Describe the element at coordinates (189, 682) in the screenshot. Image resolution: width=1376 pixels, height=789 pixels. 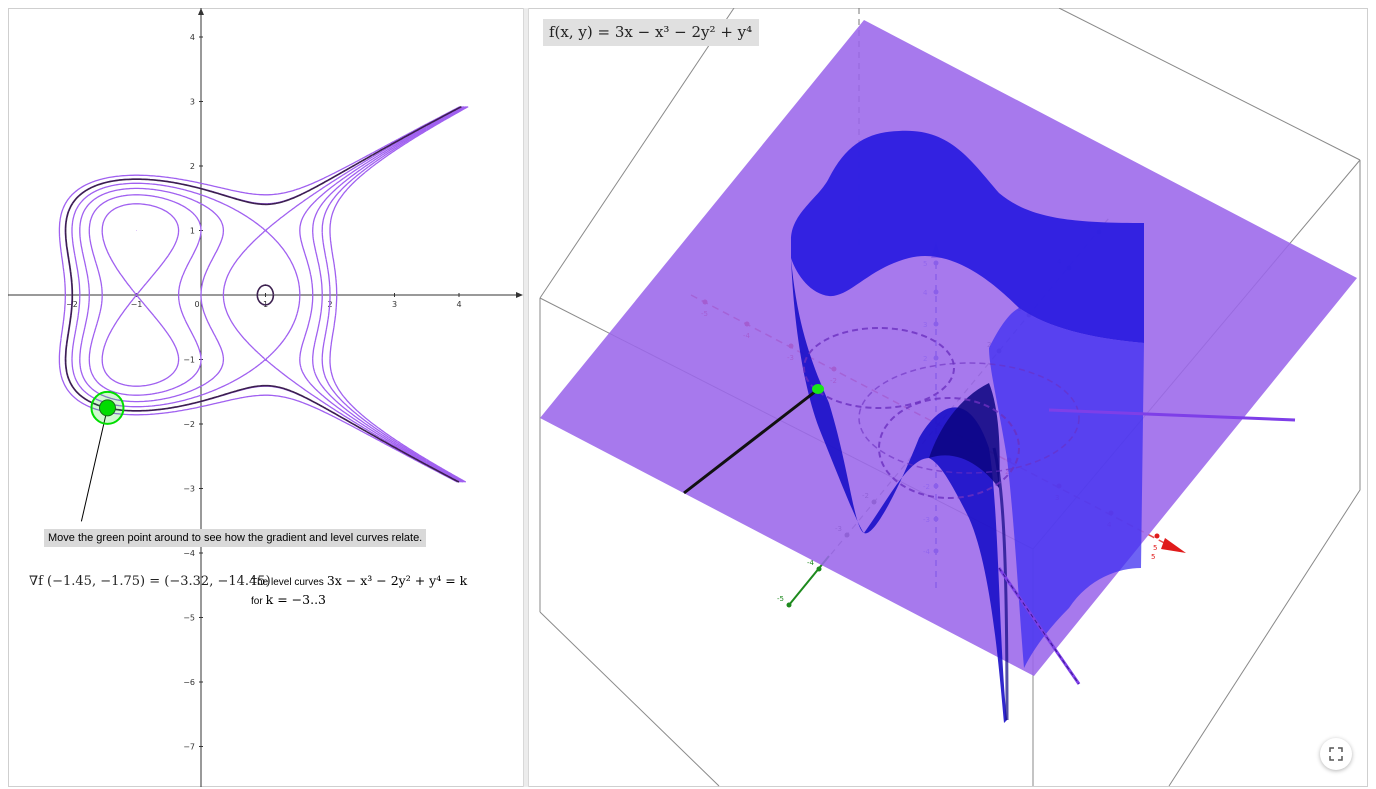
I see `y-tick-label-2d: −6` at that location.